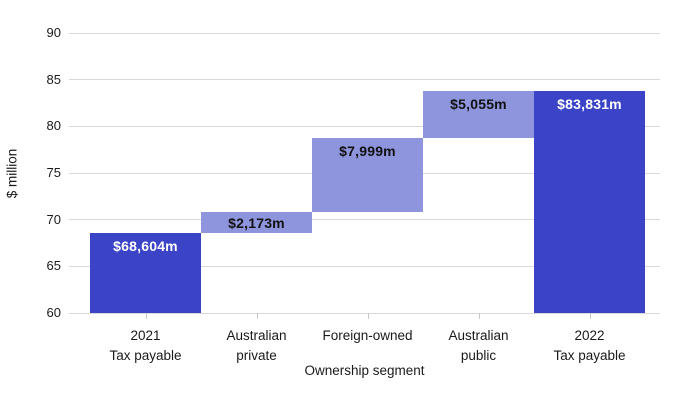  I want to click on x-tick-2022-tax-payable, so click(590, 316).